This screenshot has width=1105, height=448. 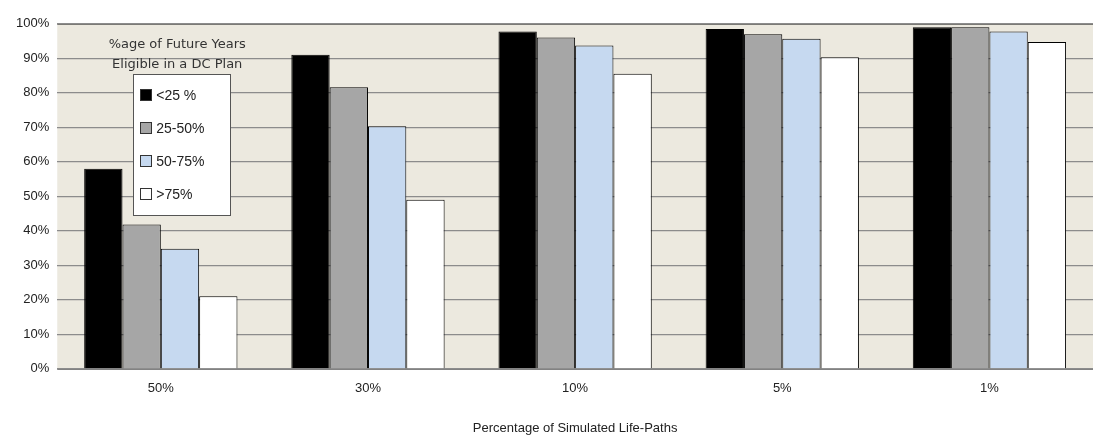 What do you see at coordinates (174, 194) in the screenshot?
I see `legend-label: >75%` at bounding box center [174, 194].